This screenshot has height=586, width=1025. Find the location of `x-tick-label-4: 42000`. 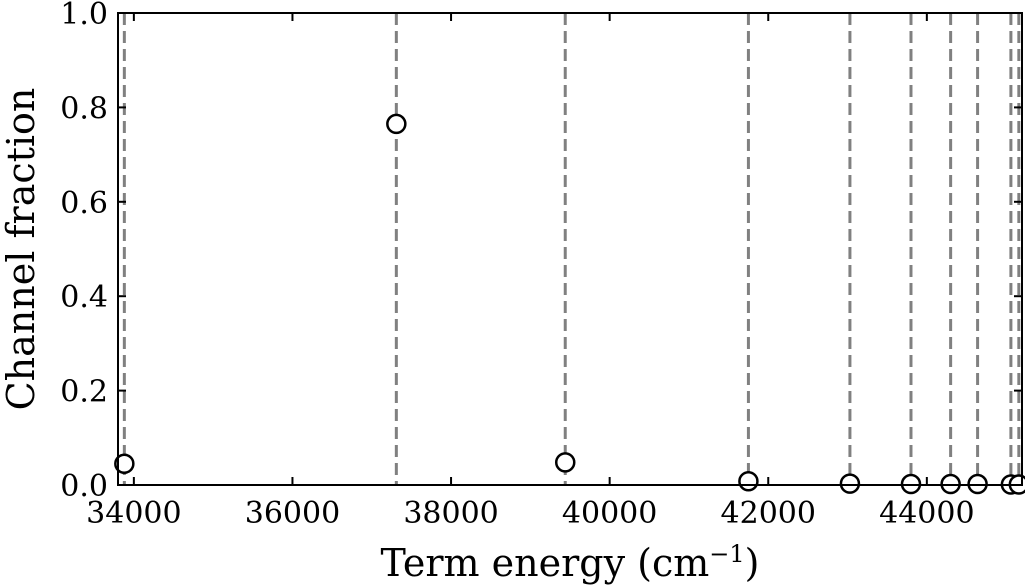

x-tick-label-4: 42000 is located at coordinates (768, 513).